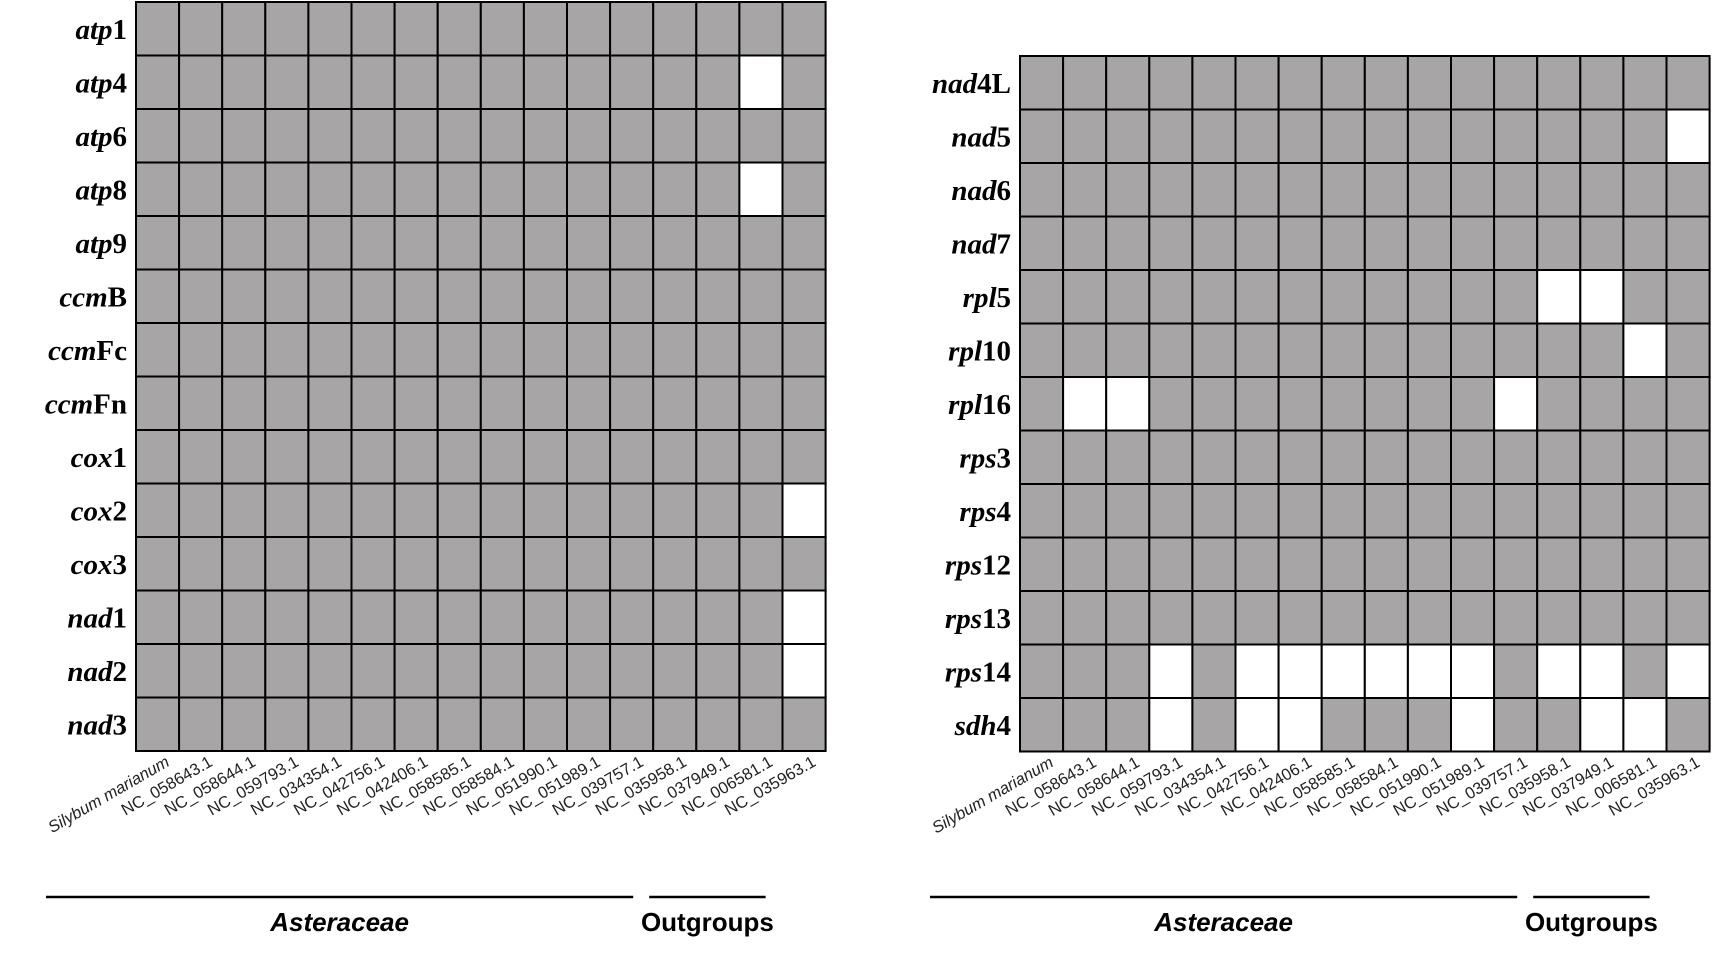 Image resolution: width=1715 pixels, height=954 pixels. What do you see at coordinates (101, 83) in the screenshot?
I see `row-label-atp4: atp4` at bounding box center [101, 83].